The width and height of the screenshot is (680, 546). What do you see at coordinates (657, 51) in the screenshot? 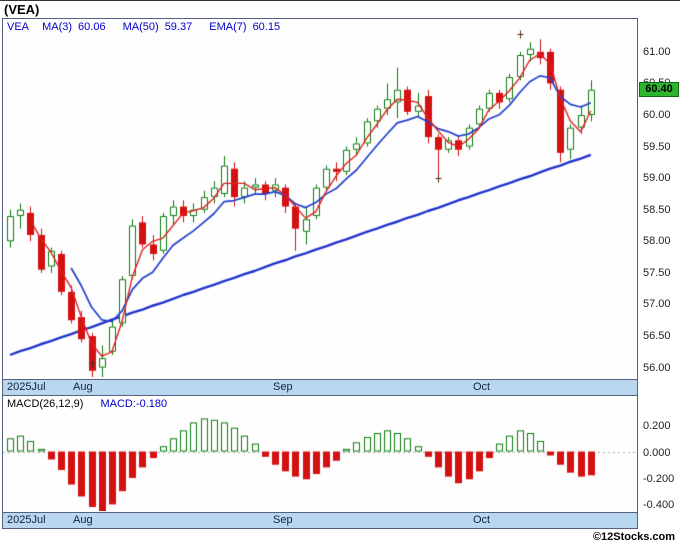
I see `price-axis-tick: 61.00` at bounding box center [657, 51].